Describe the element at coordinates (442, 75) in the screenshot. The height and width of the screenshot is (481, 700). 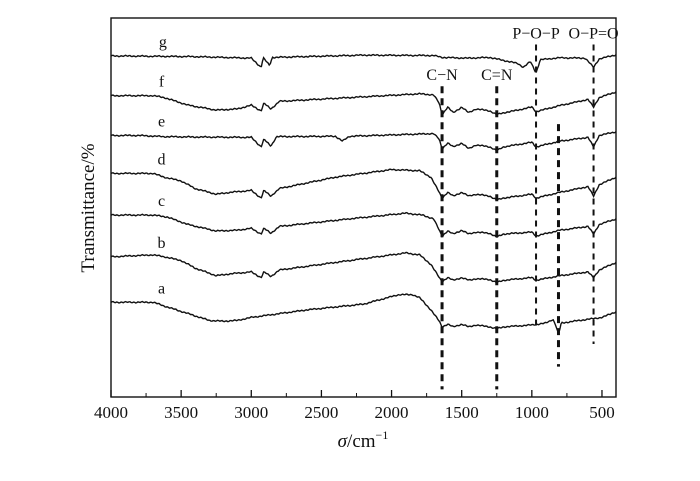
I see `annotation-label-0: C−N` at that location.